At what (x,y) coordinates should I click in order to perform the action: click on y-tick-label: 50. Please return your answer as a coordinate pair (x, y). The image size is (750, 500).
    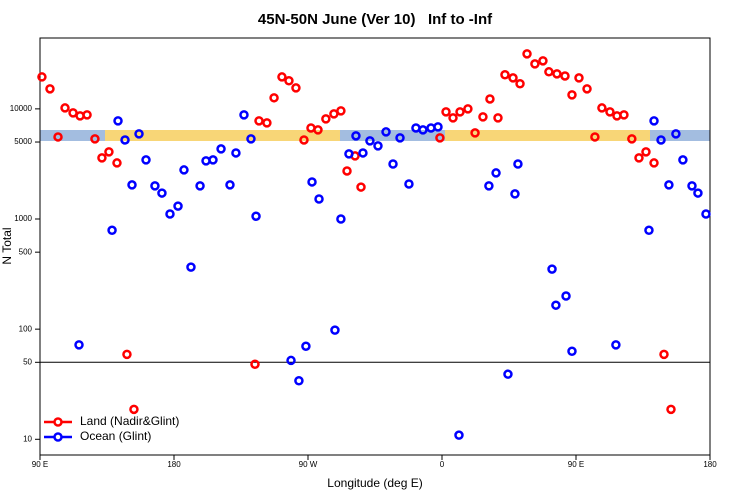
    Looking at the image, I should click on (27, 361).